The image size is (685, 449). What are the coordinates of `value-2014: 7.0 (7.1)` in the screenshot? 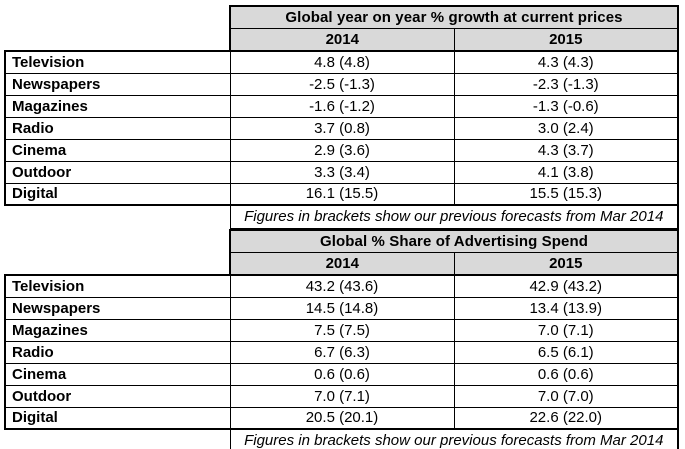 It's located at (342, 396).